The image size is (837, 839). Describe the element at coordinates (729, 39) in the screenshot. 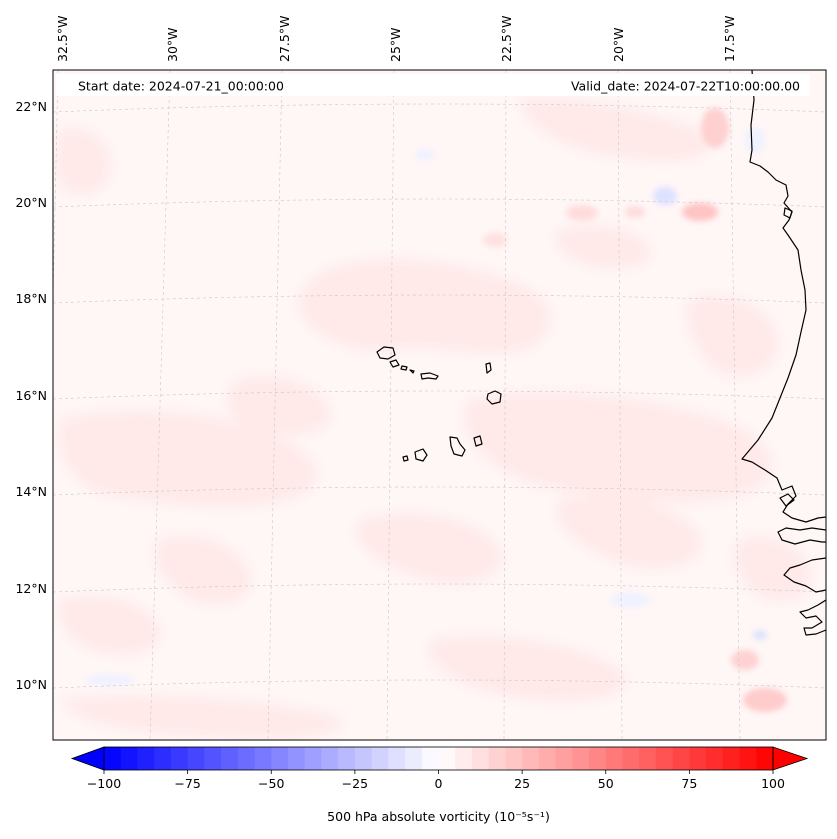

I see `lon-label: 17.5°W` at that location.